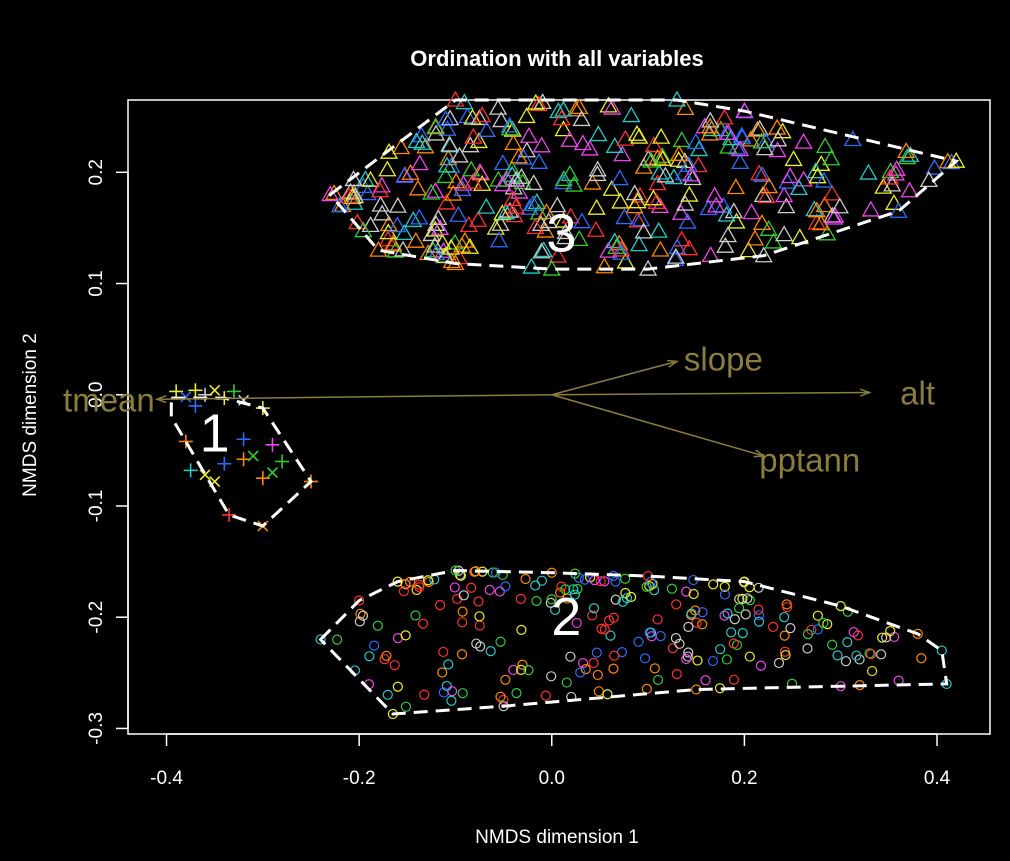 This screenshot has width=1010, height=861. What do you see at coordinates (561, 233) in the screenshot?
I see `group-3-label: 3` at bounding box center [561, 233].